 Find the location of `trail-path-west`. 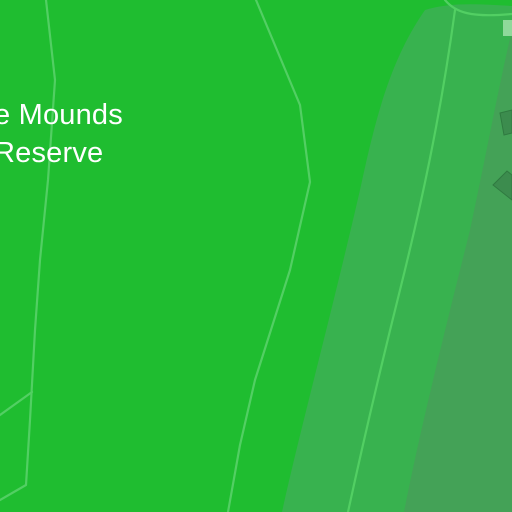

trail-path-west is located at coordinates (28, 251).